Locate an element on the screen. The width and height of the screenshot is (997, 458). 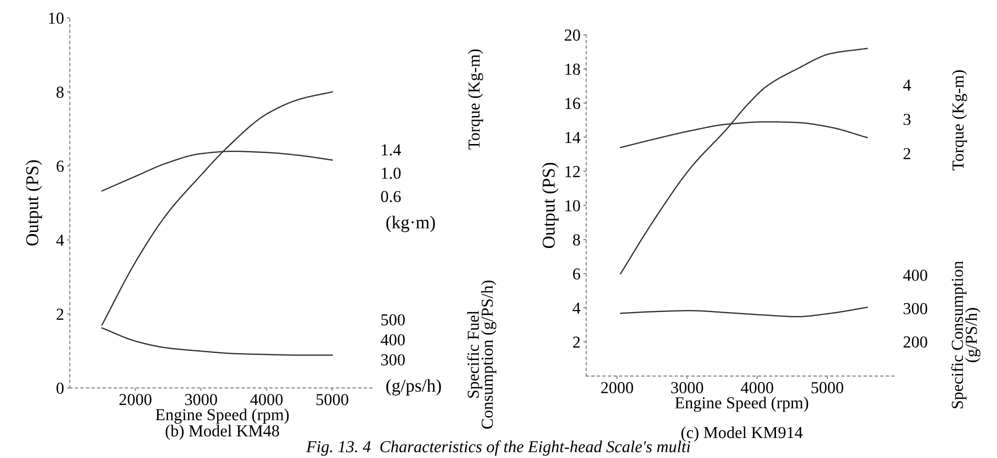
y-tick-label: 14 is located at coordinates (572, 137).